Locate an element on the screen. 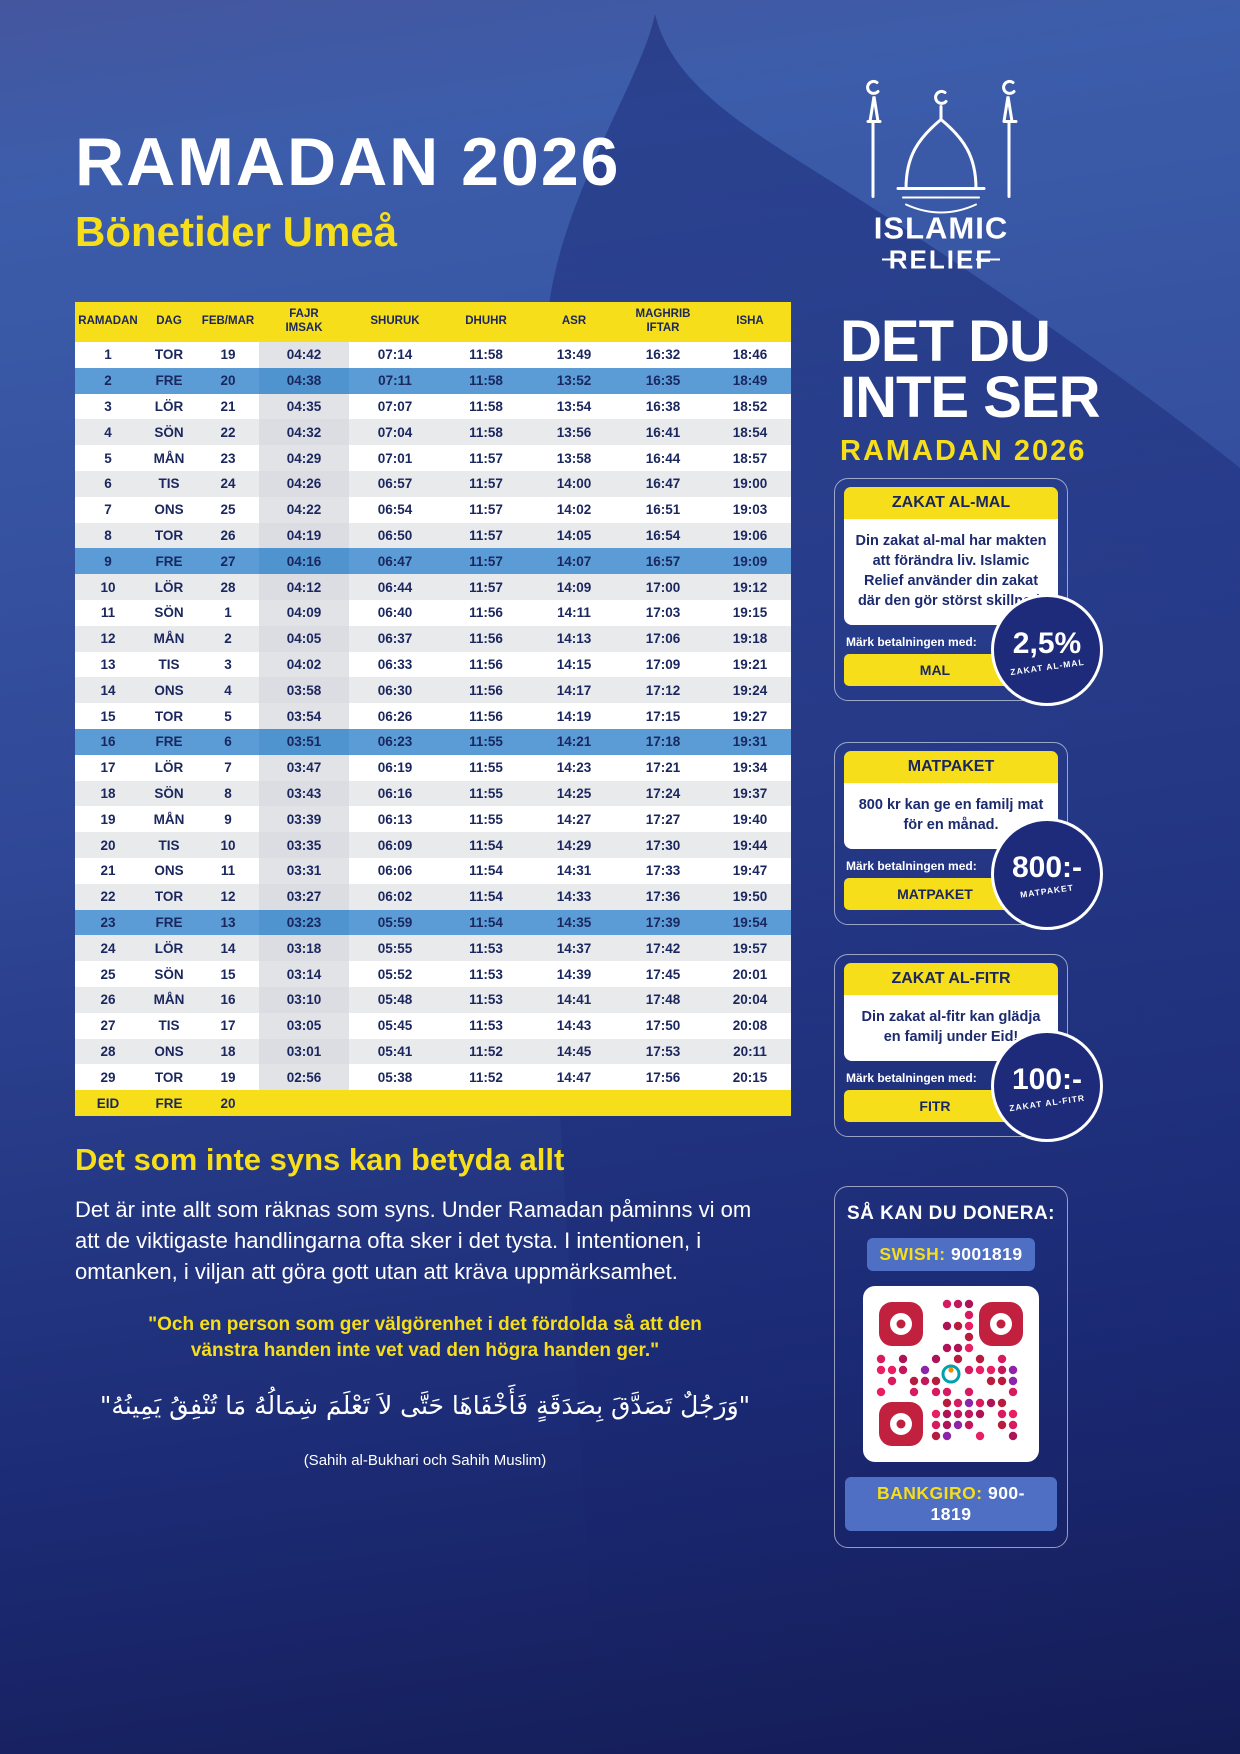 The height and width of the screenshot is (1754, 1240). column-header: ISHA is located at coordinates (750, 322).